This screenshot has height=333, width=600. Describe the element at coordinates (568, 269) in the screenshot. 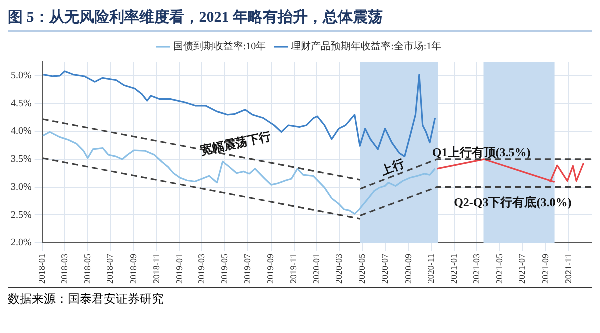

I see `x-tick-label: 2021-11` at that location.